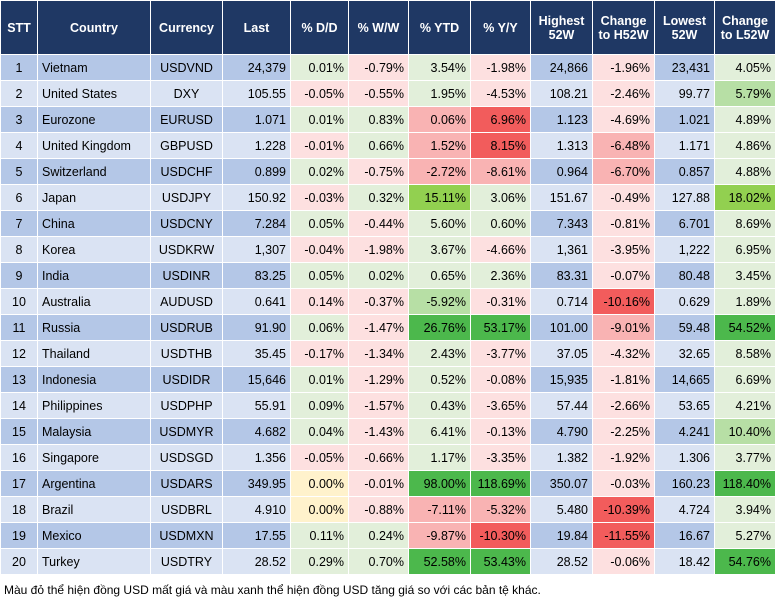 Image resolution: width=777 pixels, height=602 pixels. Describe the element at coordinates (623, 483) in the screenshot. I see `table-cell: -0.03%` at that location.